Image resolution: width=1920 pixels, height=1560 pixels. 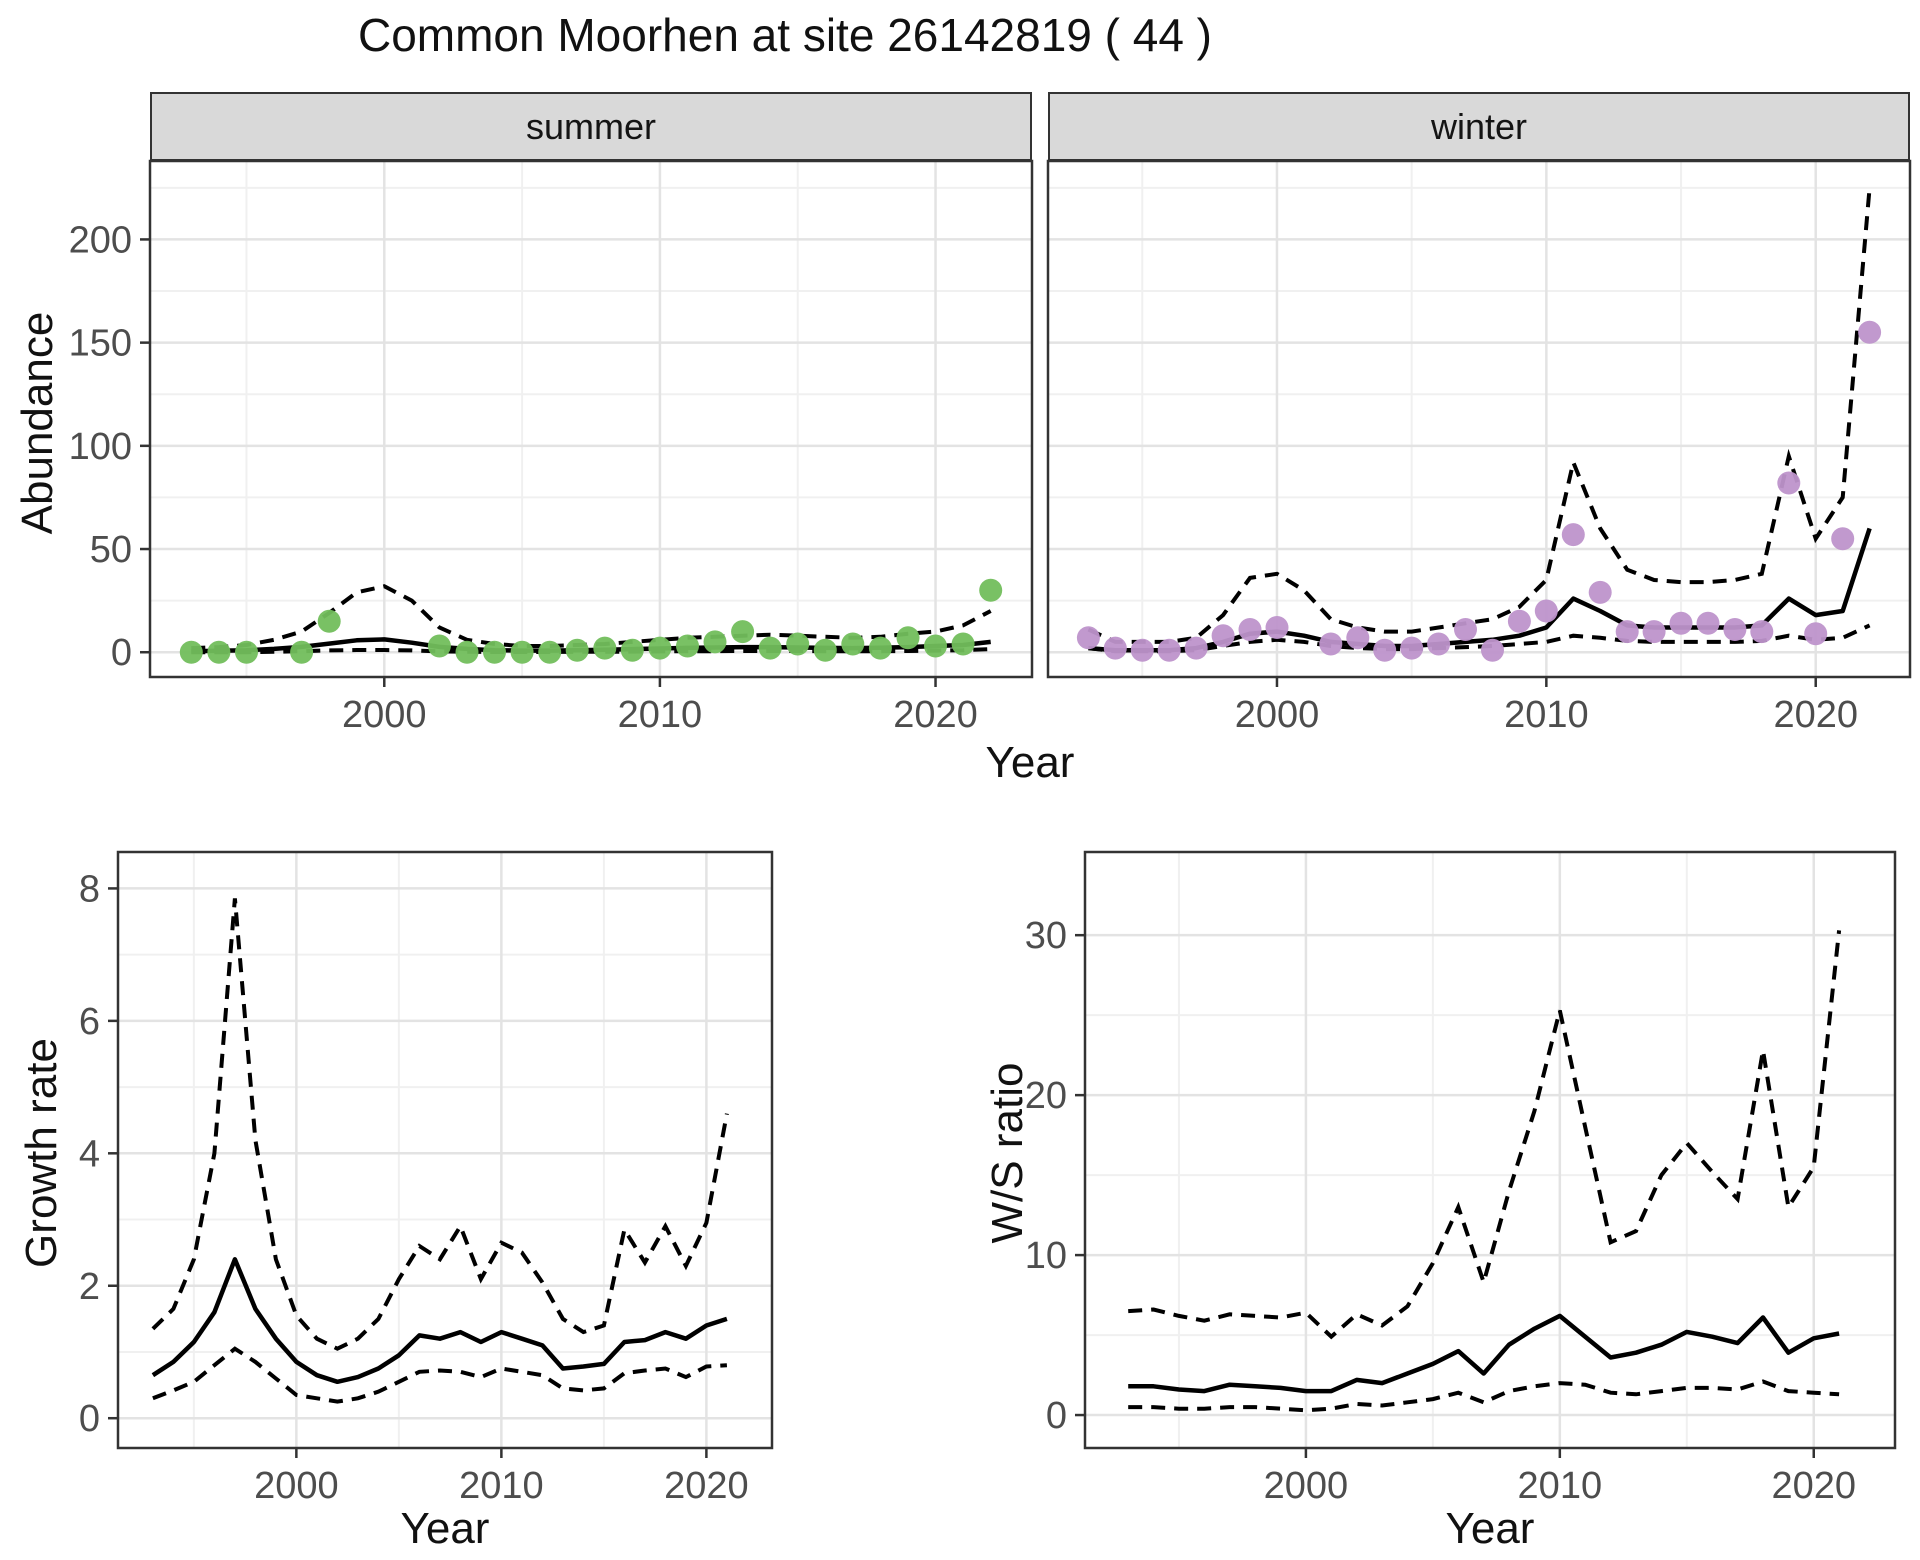 What do you see at coordinates (445, 1528) in the screenshot?
I see `x-axis-title-growth-rate: Year` at bounding box center [445, 1528].